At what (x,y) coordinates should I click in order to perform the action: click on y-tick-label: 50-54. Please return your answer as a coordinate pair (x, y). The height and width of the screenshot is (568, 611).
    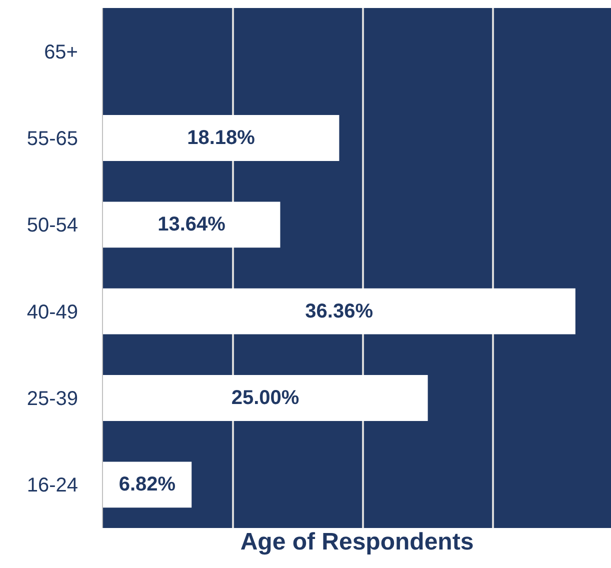
    Looking at the image, I should click on (52, 225).